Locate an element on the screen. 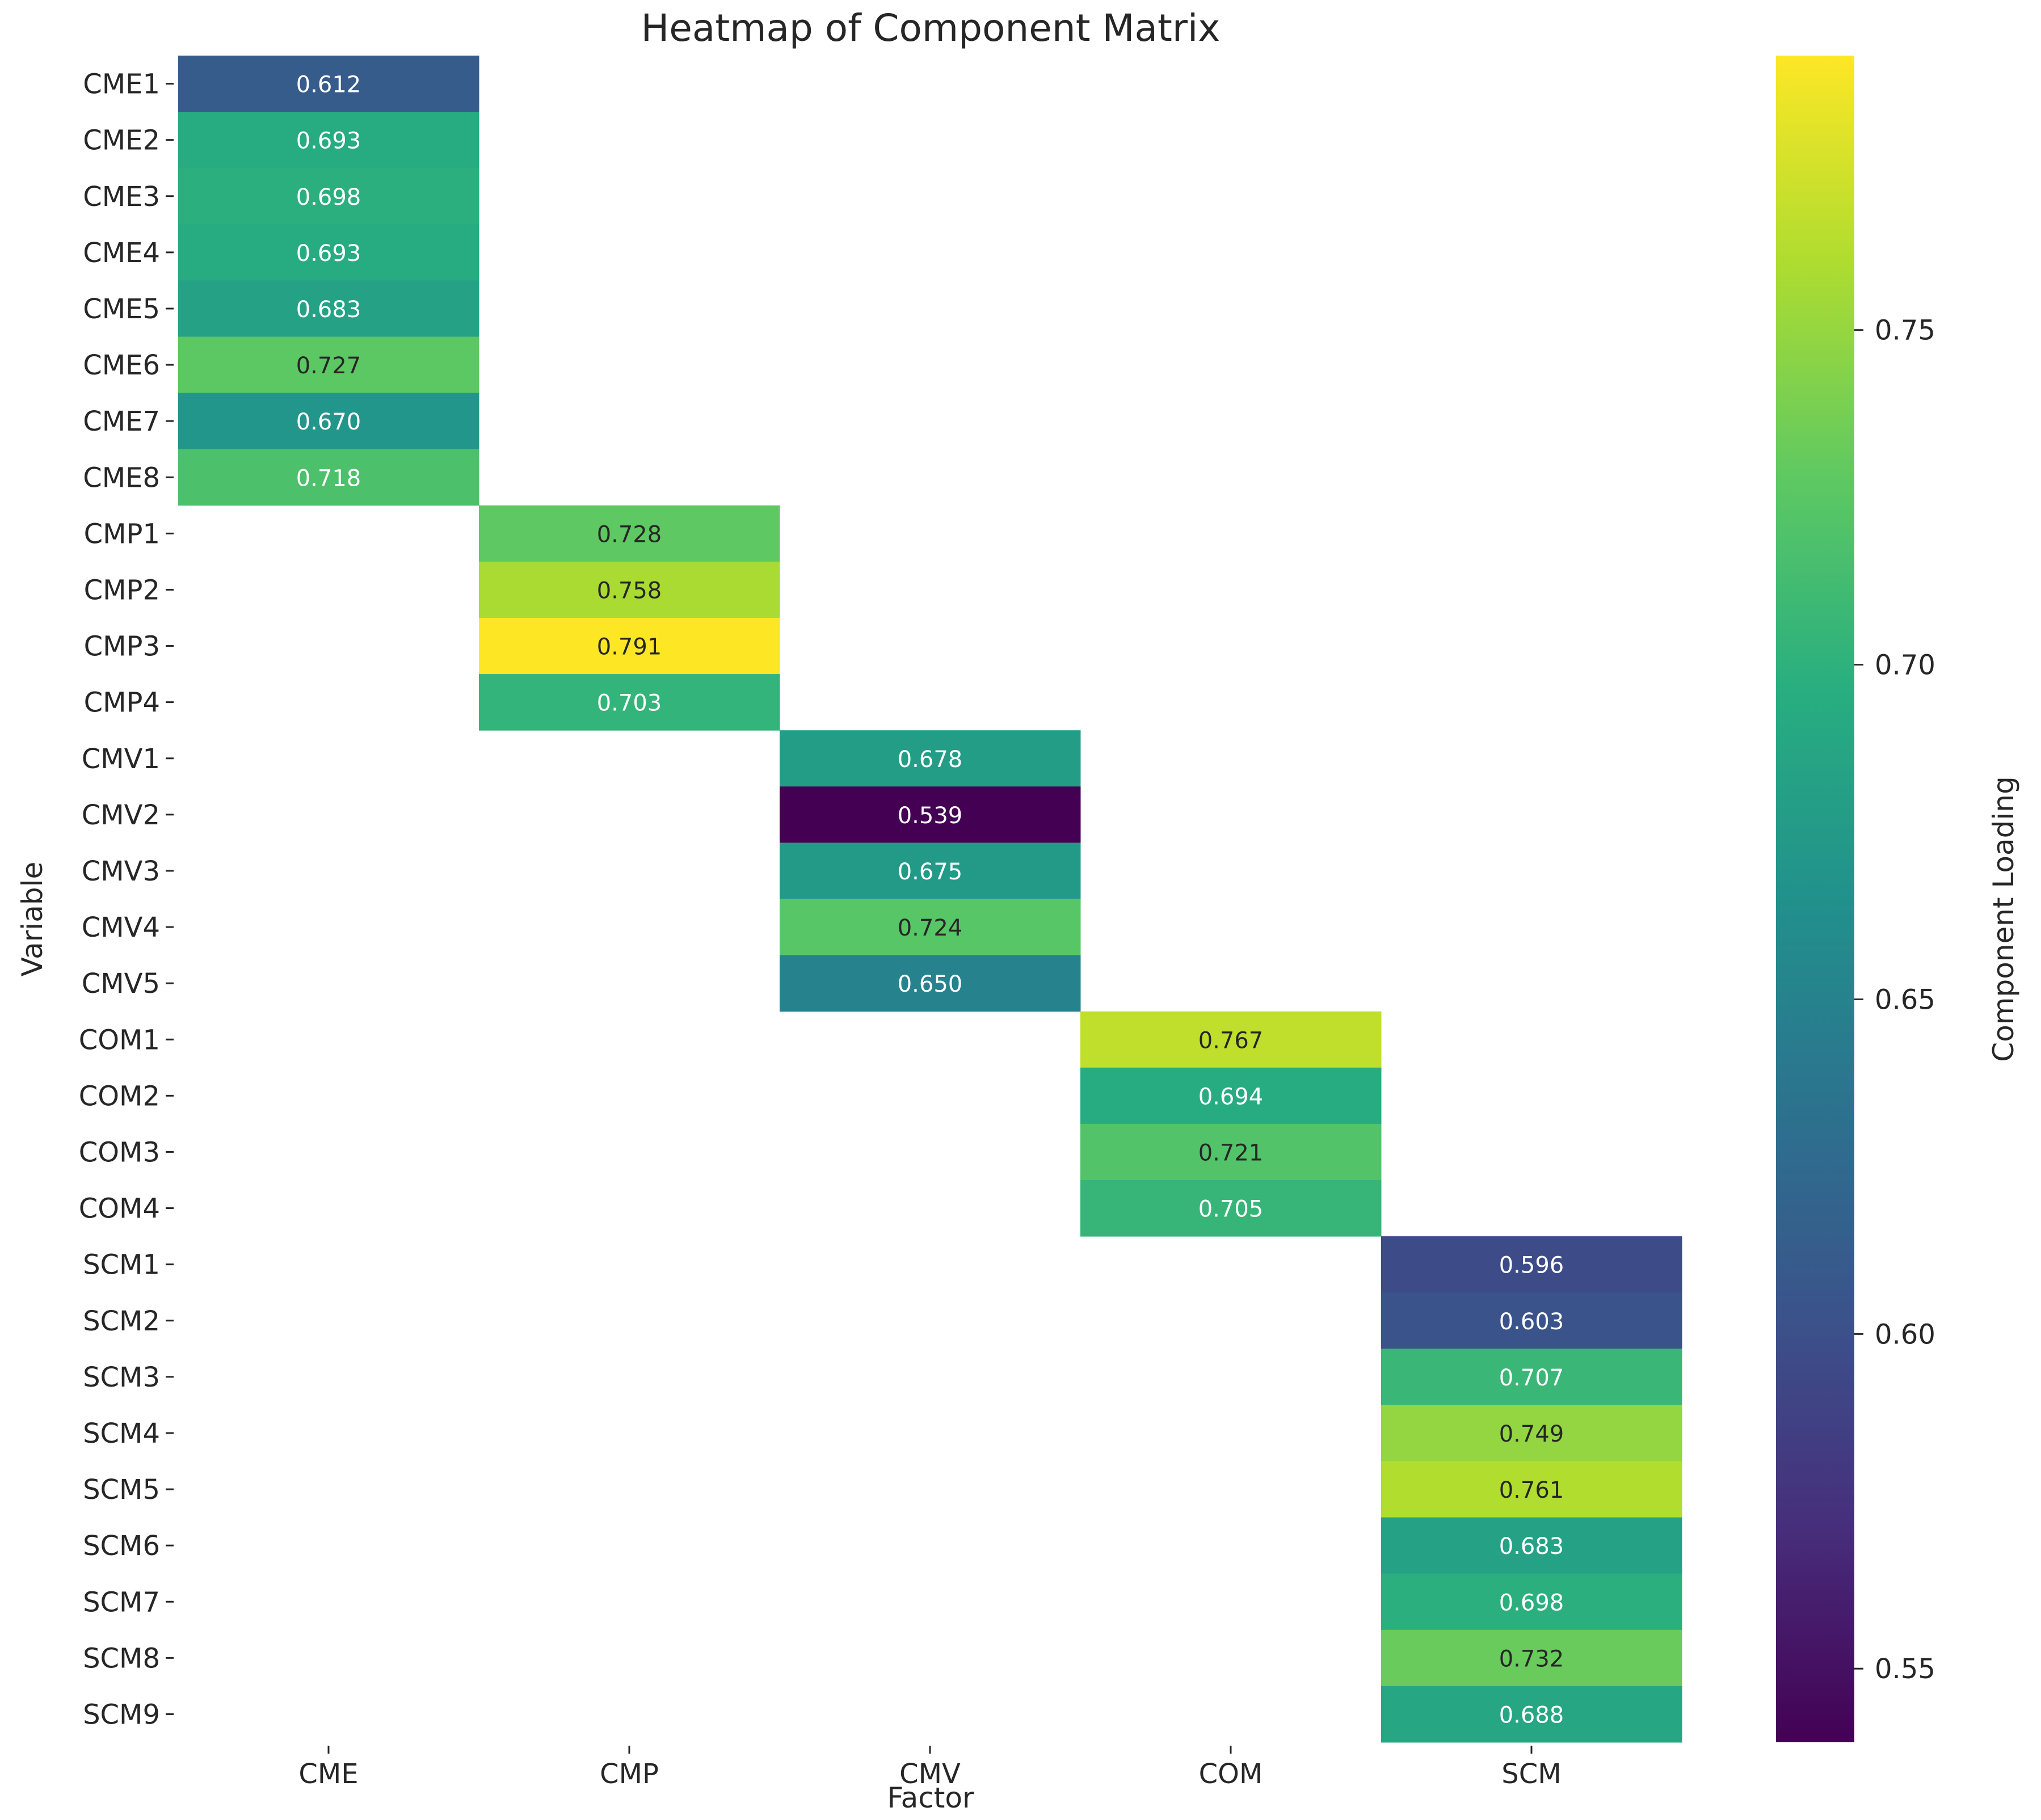  cell-scm3-scm is located at coordinates (1531, 1377).